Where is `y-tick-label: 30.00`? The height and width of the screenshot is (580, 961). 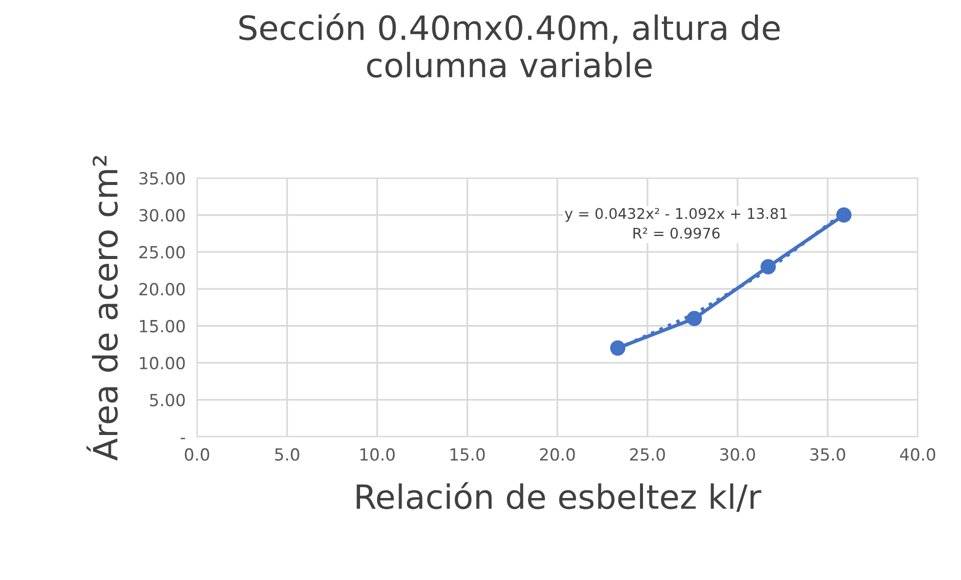
y-tick-label: 30.00 is located at coordinates (162, 215).